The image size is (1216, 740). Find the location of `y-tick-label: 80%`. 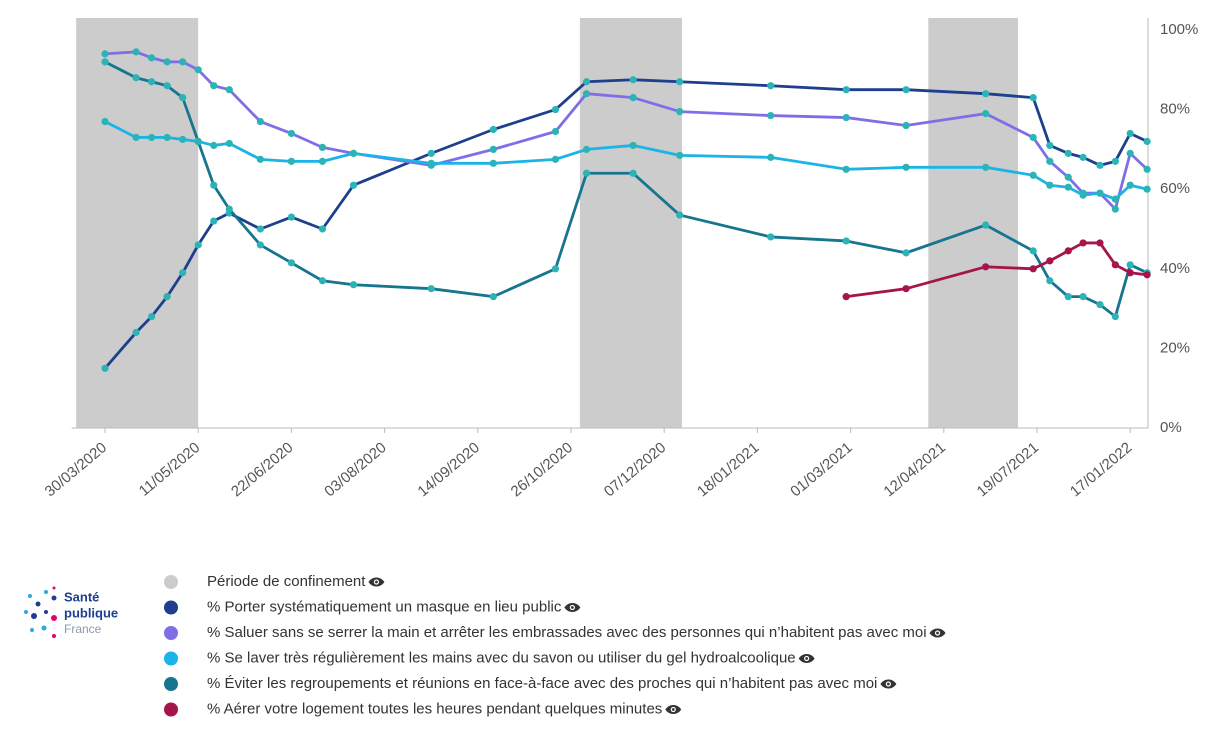

y-tick-label: 80% is located at coordinates (1175, 109).